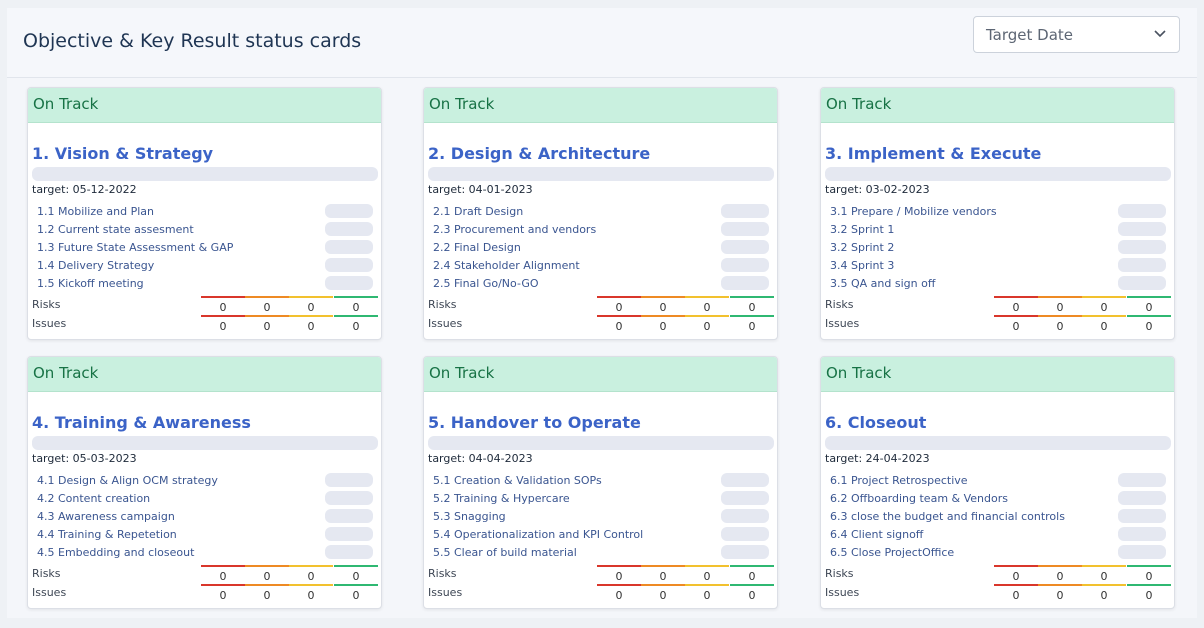  What do you see at coordinates (506, 265) in the screenshot?
I see `key-result-label: 2.4 Stakeholder Alignment` at bounding box center [506, 265].